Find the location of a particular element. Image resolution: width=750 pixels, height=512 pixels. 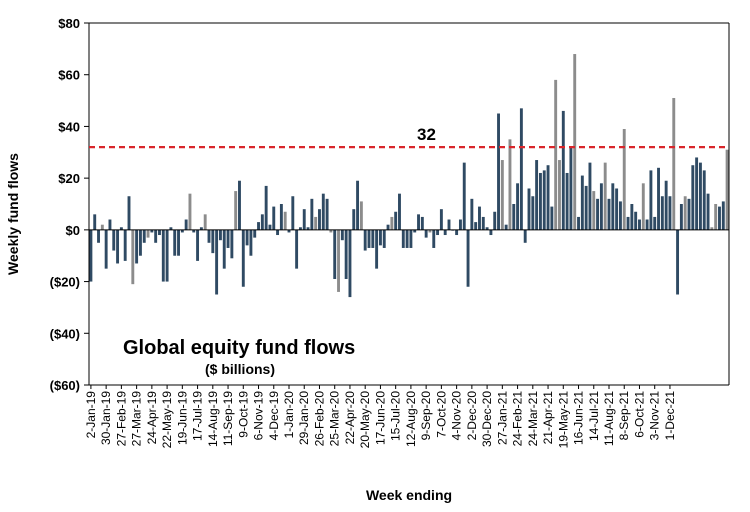

x-tick-label: 29-Jan-20 is located at coordinates (304, 418).